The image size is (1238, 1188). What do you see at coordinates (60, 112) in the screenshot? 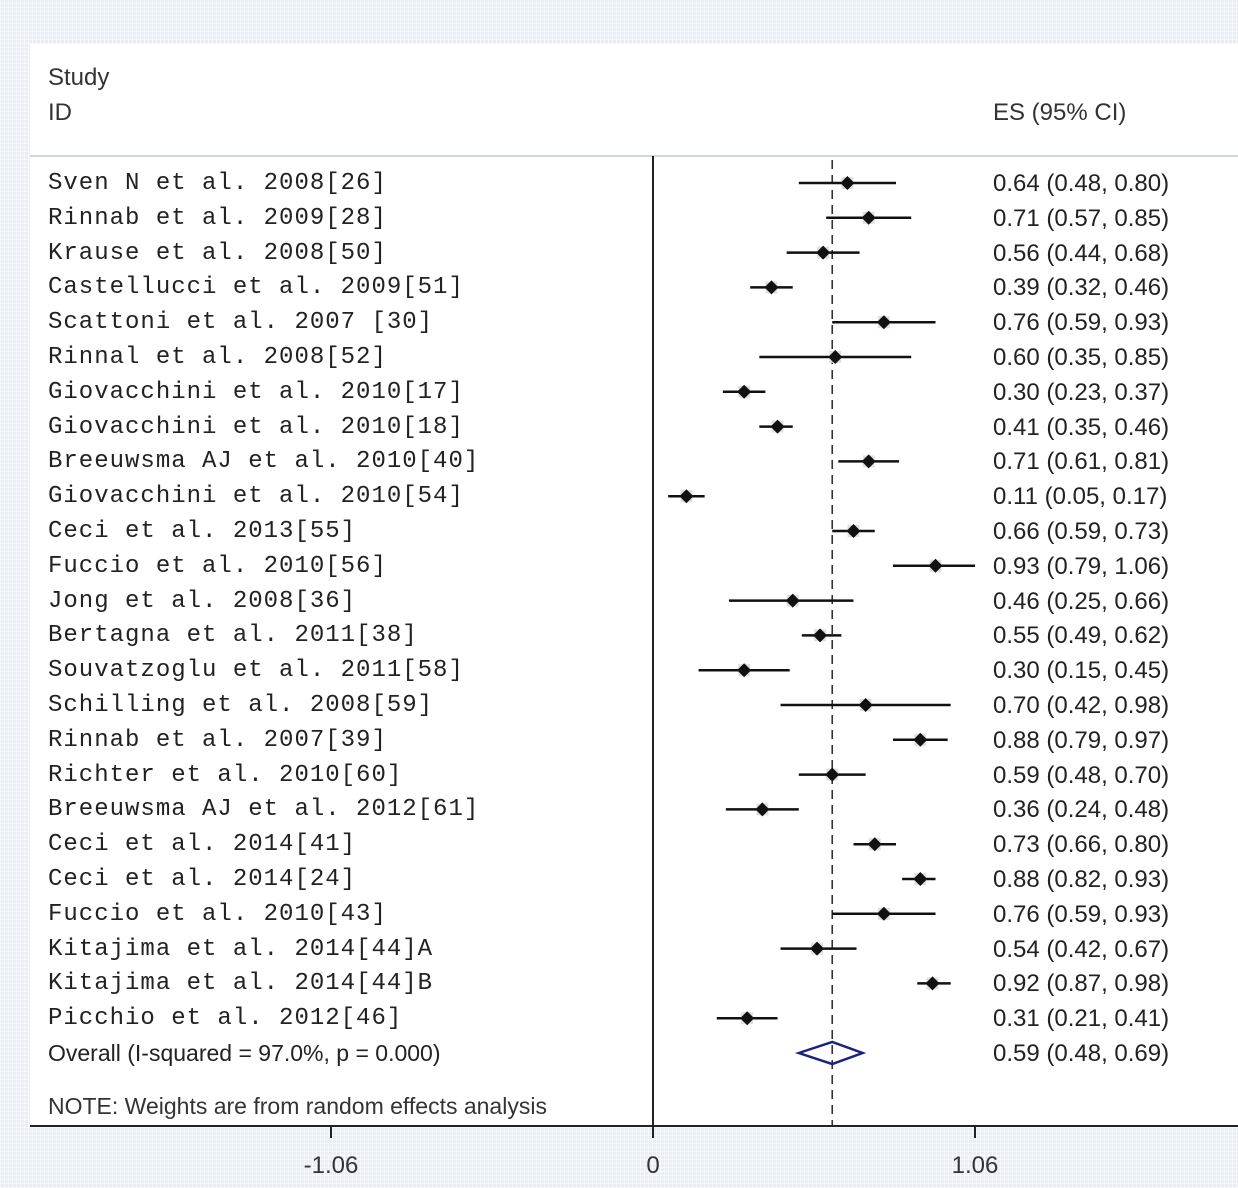
I see `id-header: ID` at bounding box center [60, 112].